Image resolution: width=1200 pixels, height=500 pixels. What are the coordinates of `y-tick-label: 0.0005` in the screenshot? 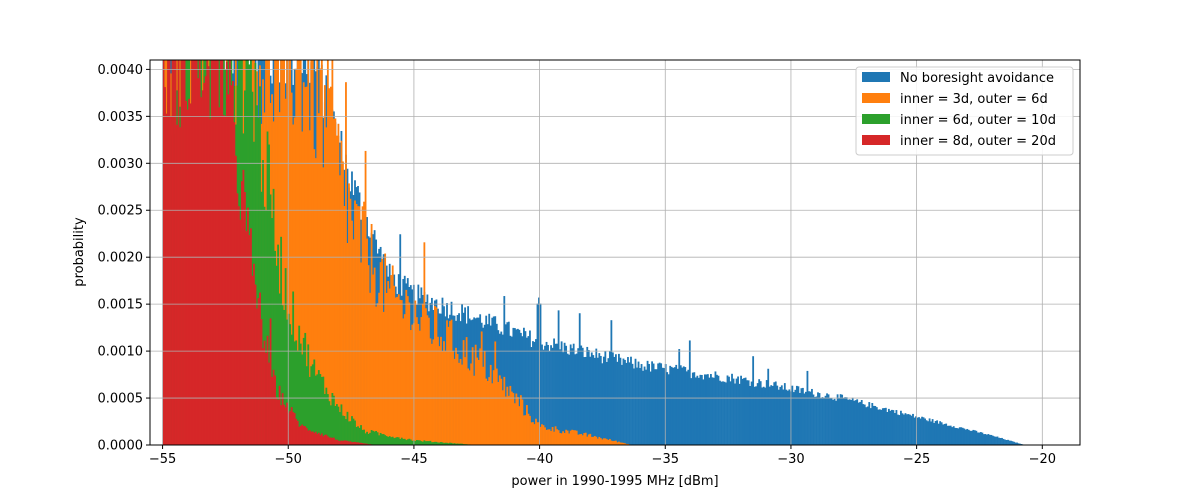 It's located at (121, 399).